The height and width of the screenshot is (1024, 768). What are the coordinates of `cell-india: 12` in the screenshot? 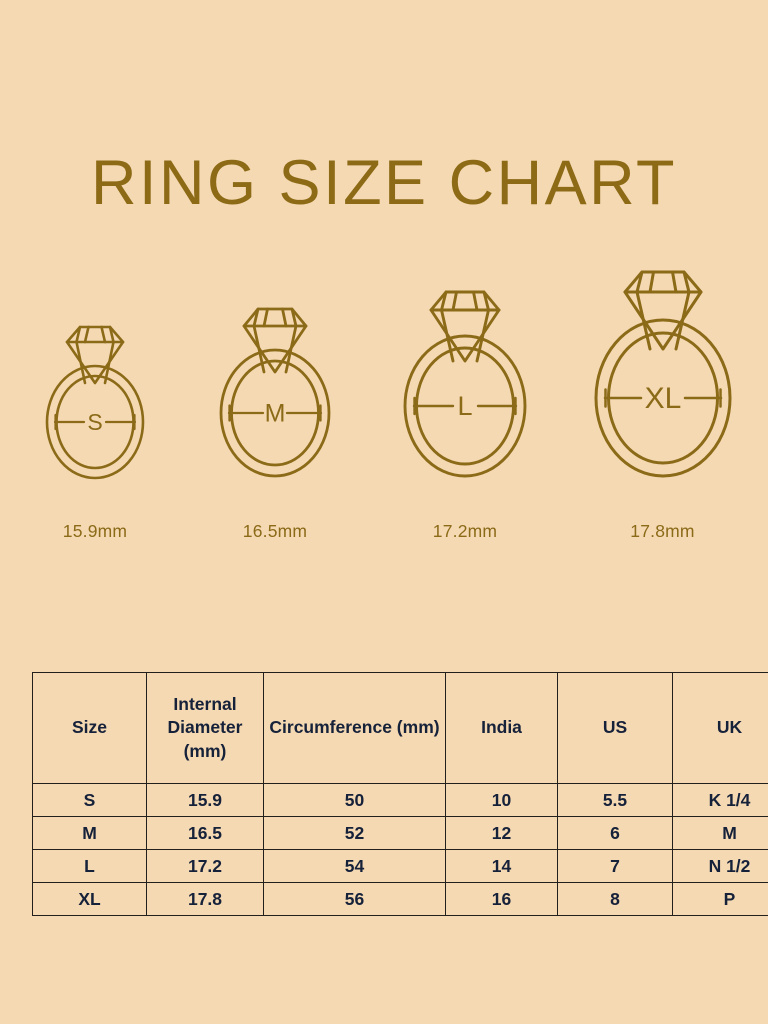 It's located at (501, 833).